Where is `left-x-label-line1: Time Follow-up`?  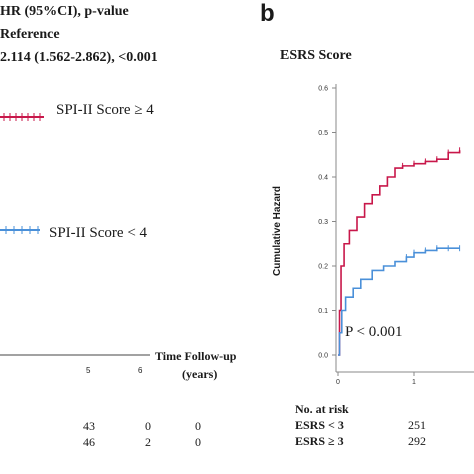 left-x-label-line1: Time Follow-up is located at coordinates (196, 356).